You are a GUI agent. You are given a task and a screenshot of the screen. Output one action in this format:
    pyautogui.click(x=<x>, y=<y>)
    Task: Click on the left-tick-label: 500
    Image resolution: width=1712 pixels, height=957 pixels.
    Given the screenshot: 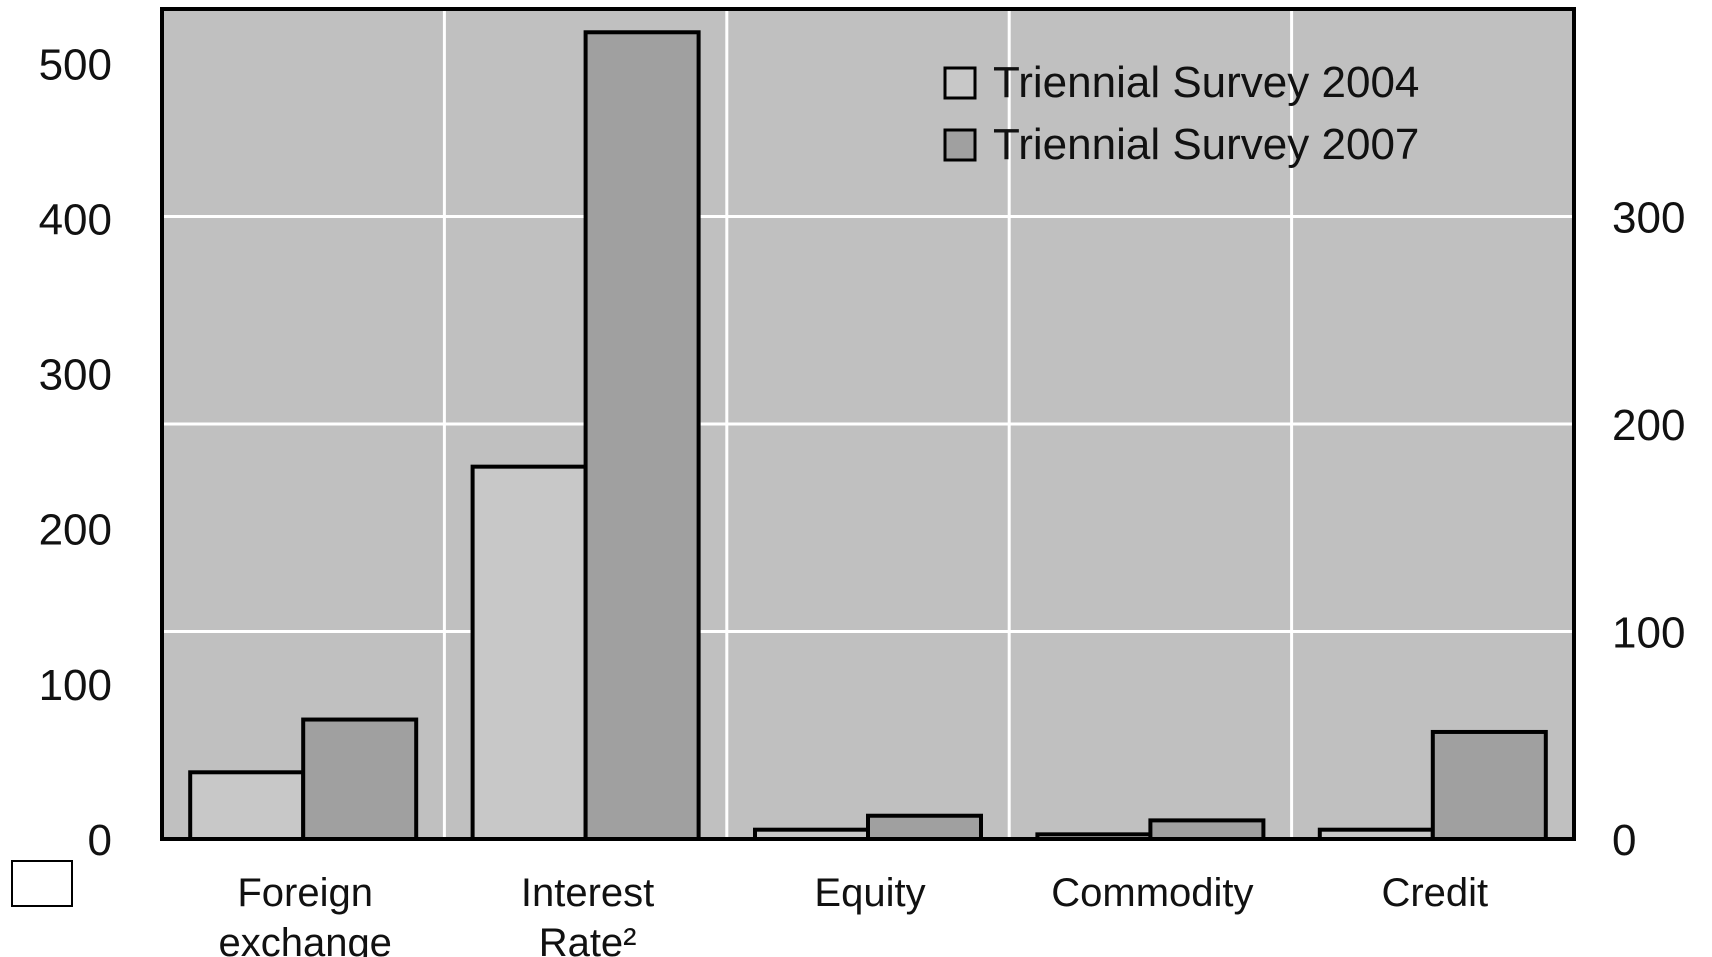 What is the action you would take?
    pyautogui.click(x=75, y=64)
    